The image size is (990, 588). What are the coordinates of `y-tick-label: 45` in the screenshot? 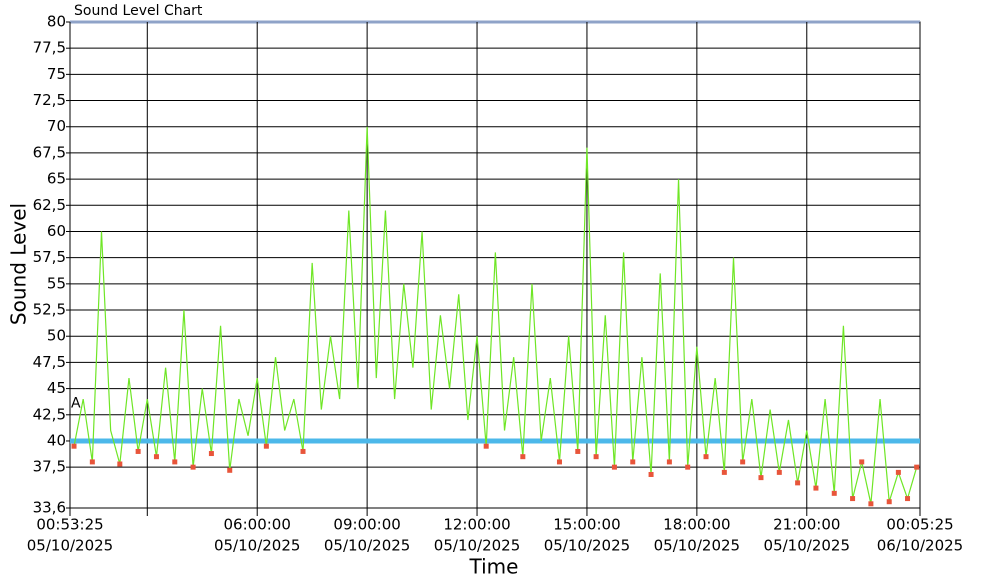 It's located at (56, 388).